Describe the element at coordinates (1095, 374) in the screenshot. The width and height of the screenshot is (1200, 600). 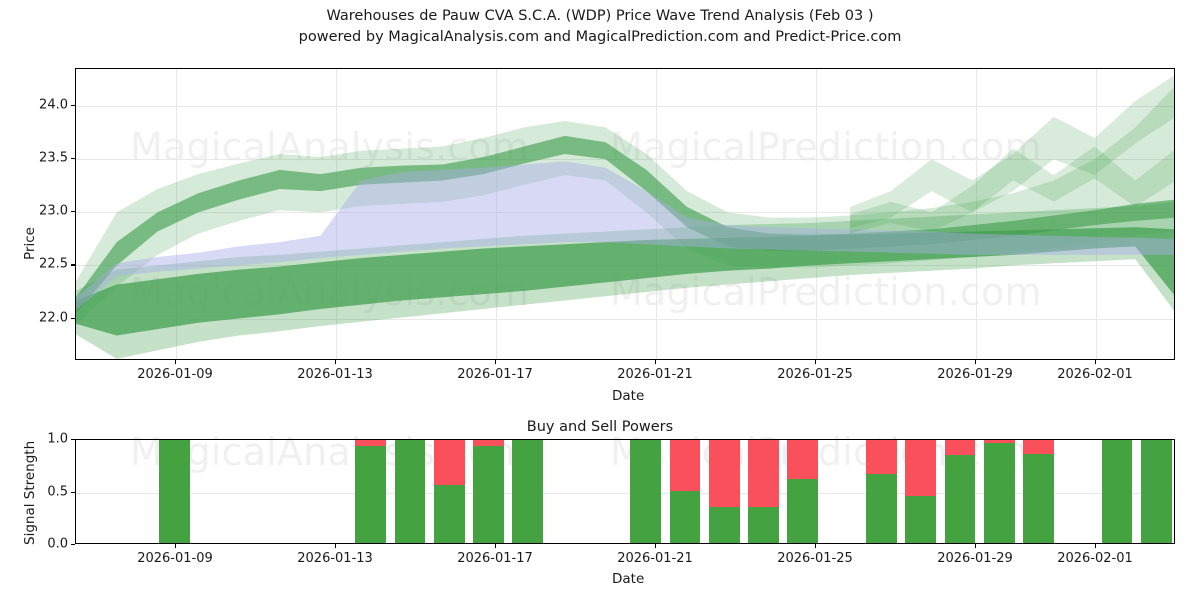
I see `x-tick-label: 2026-02-01` at that location.